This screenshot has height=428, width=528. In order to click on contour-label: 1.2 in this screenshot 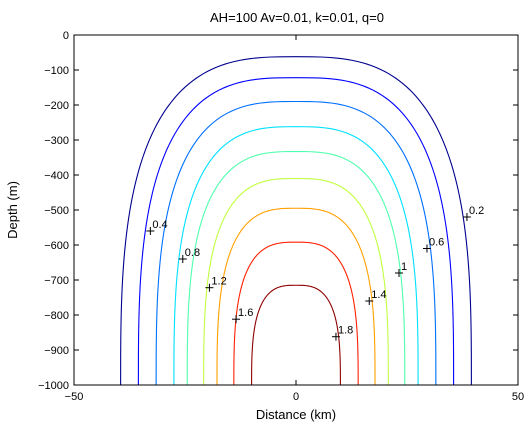, I will do `click(218, 282)`.